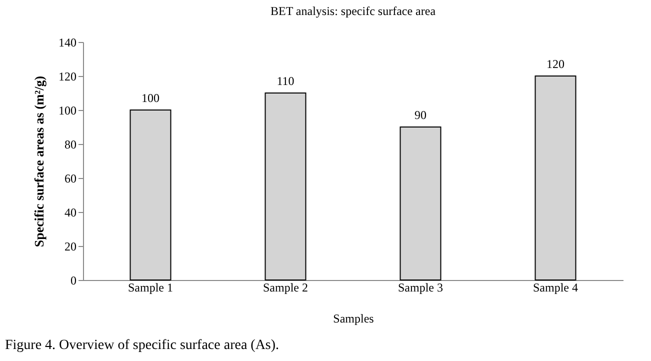  Describe the element at coordinates (67, 111) in the screenshot. I see `y-tick-label: 100` at that location.